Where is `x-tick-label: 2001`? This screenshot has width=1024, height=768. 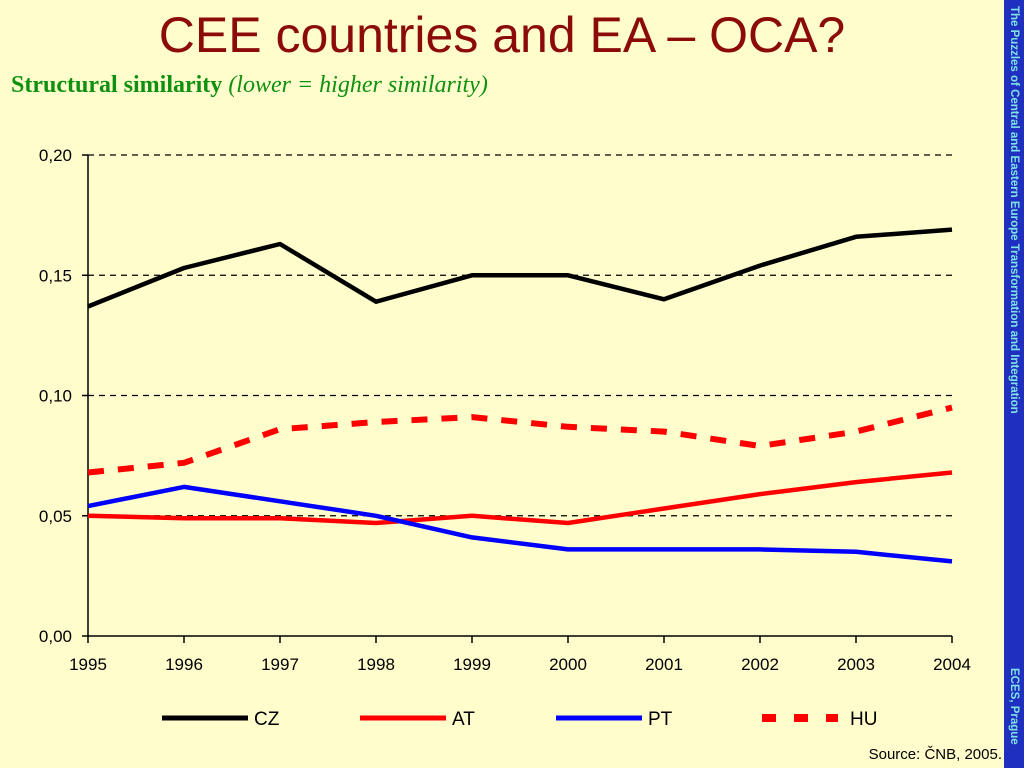 x-tick-label: 2001 is located at coordinates (664, 664).